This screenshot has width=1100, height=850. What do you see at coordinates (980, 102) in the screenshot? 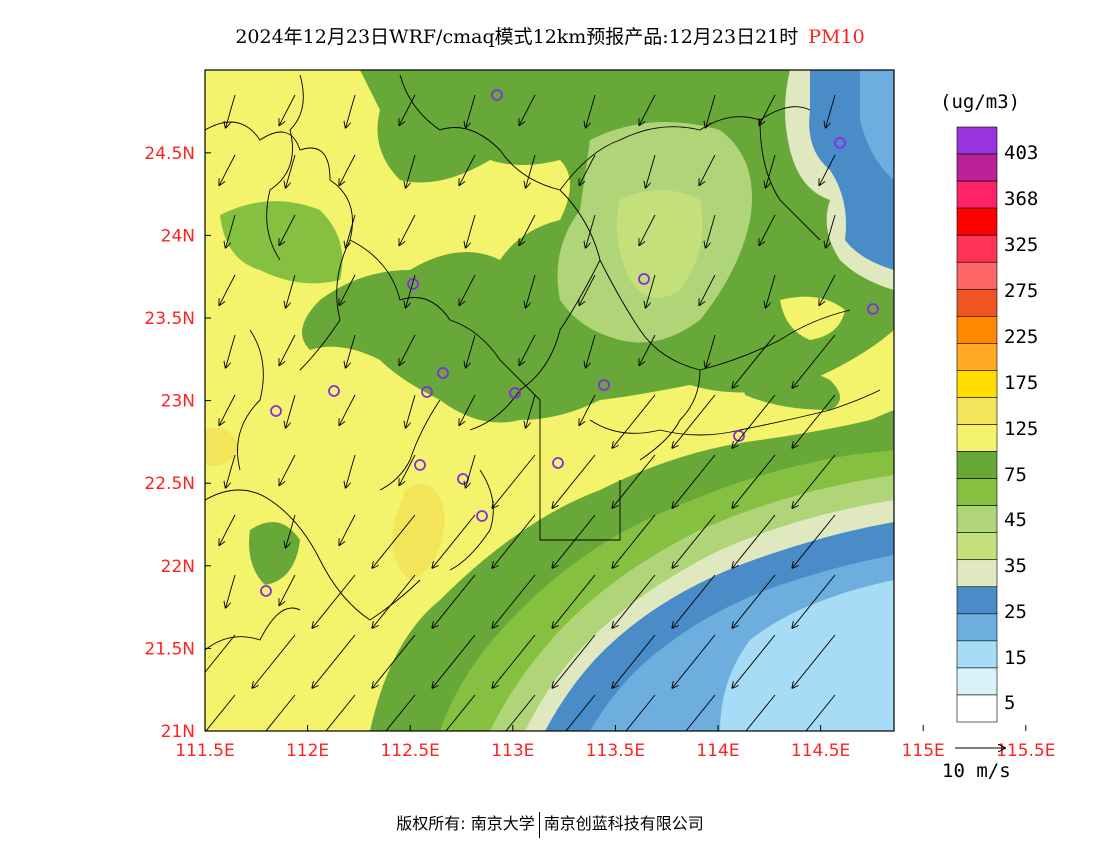
I see `legend-unit: (ug/m3)` at bounding box center [980, 102].